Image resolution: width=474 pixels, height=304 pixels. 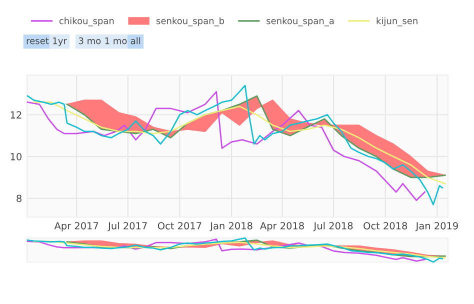 What do you see at coordinates (282, 227) in the screenshot?
I see `x-tick-label: Apr 2018` at bounding box center [282, 227].